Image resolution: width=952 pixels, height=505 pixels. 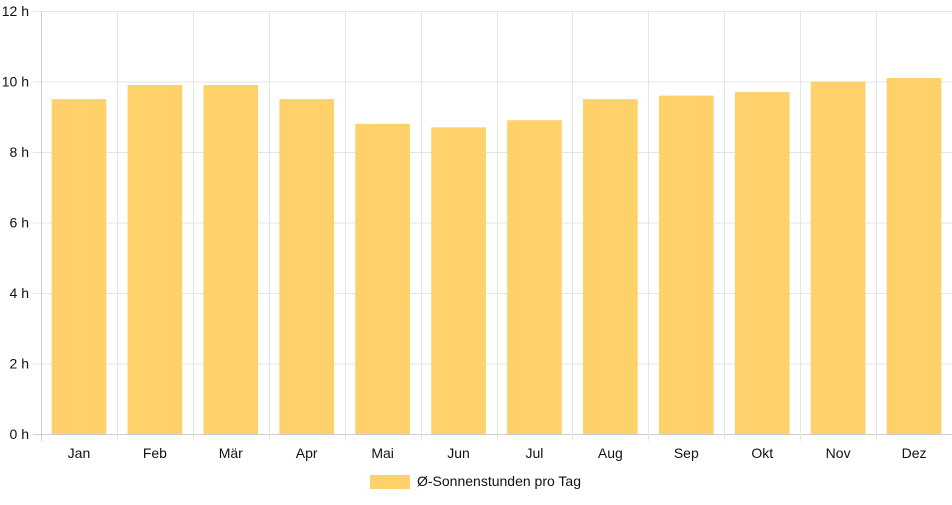 What do you see at coordinates (19, 293) in the screenshot?
I see `y-tick-label: 4 h` at bounding box center [19, 293].